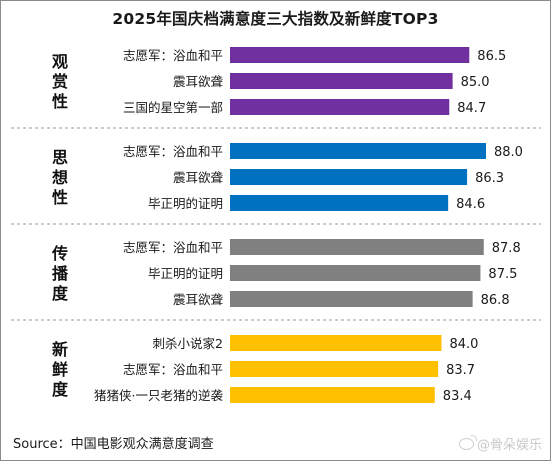 The height and width of the screenshot is (461, 551). I want to click on category-label: 猪猪侠·一只老猪的逆袭, so click(158, 395).